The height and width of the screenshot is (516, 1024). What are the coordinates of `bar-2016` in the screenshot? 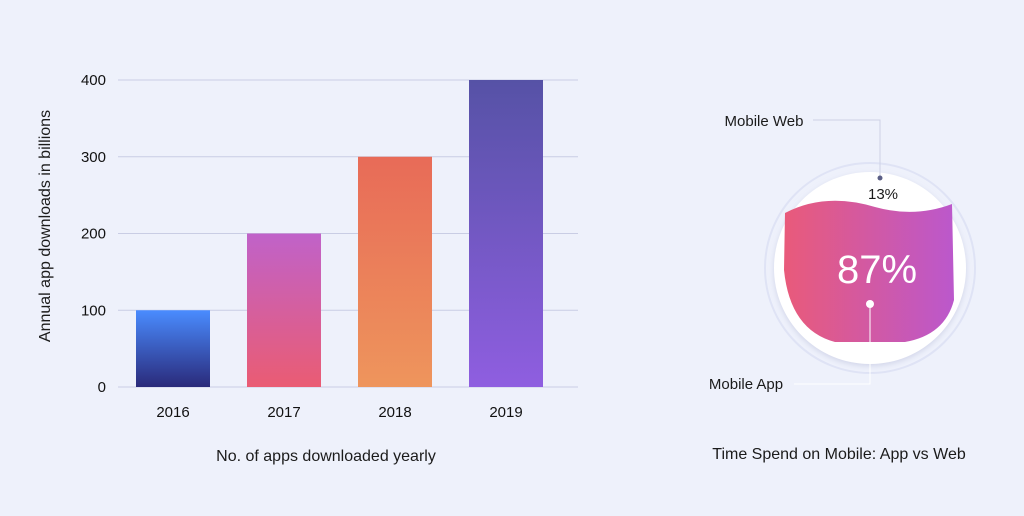 It's located at (173, 348).